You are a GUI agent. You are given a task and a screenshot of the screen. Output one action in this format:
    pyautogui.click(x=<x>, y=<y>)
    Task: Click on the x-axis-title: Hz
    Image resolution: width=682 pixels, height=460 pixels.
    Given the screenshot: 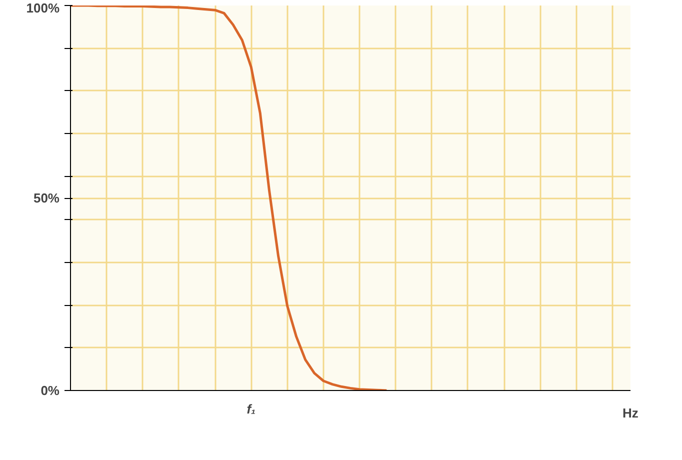 What is the action you would take?
    pyautogui.click(x=630, y=413)
    